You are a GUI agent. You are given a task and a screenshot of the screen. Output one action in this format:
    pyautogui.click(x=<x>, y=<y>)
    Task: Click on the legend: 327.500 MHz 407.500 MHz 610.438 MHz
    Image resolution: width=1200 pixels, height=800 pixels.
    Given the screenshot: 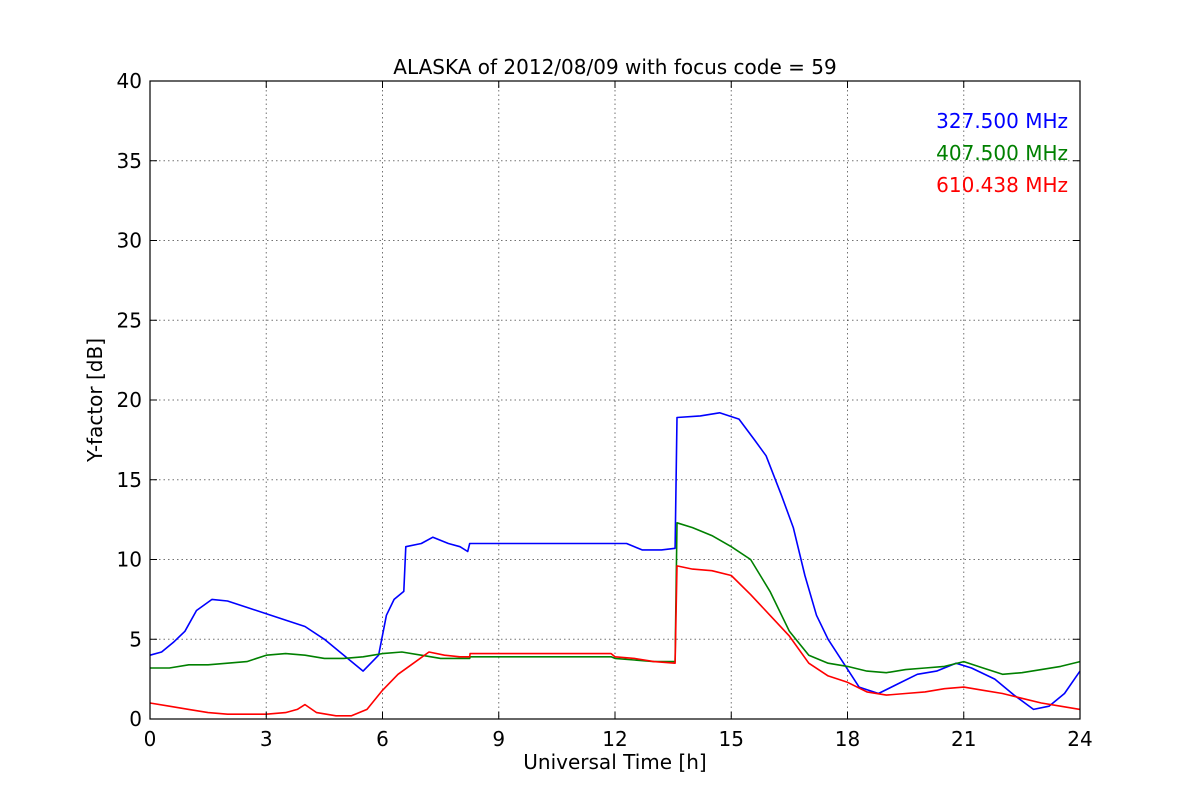 What is the action you would take?
    pyautogui.click(x=1002, y=153)
    